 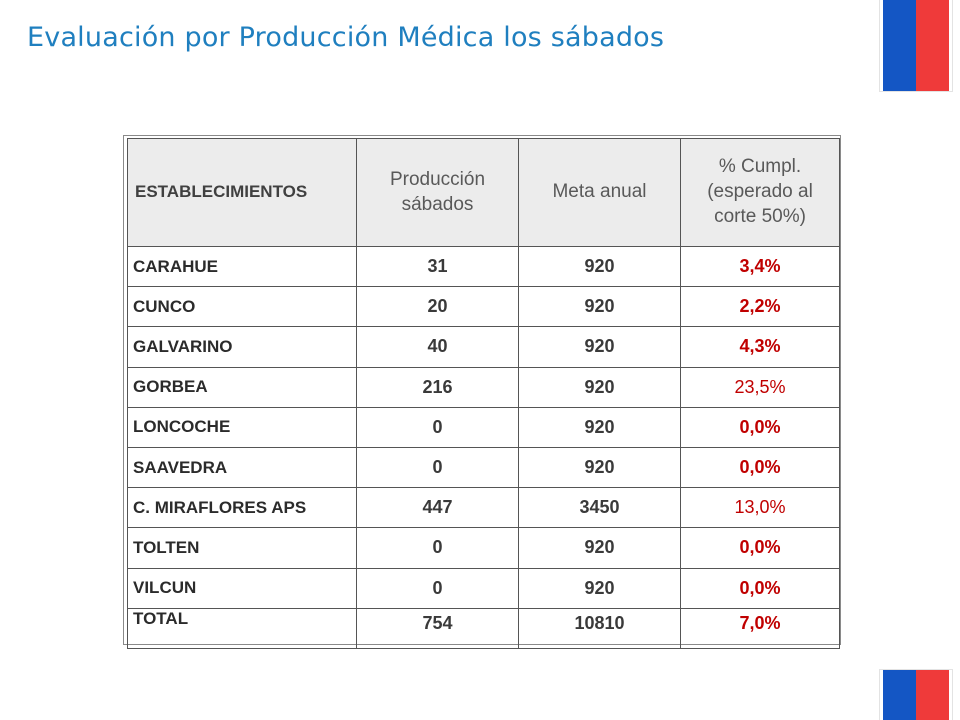 What do you see at coordinates (242, 508) in the screenshot?
I see `cell-establecimiento: C. MIRAFLORES APS` at bounding box center [242, 508].